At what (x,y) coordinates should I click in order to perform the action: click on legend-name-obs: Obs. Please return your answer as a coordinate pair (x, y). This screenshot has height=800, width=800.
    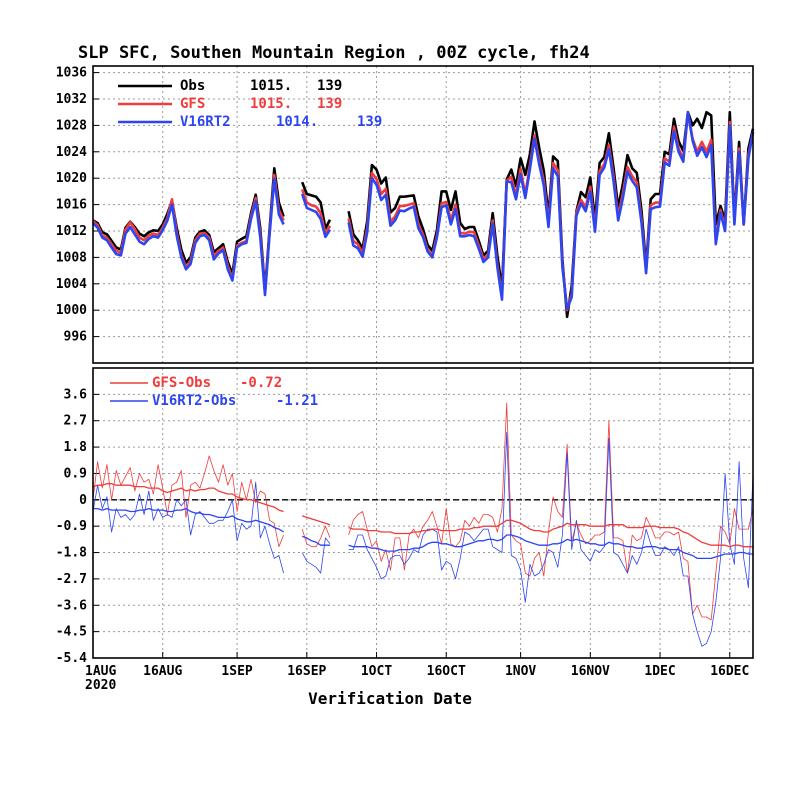
    Looking at the image, I should click on (192, 86).